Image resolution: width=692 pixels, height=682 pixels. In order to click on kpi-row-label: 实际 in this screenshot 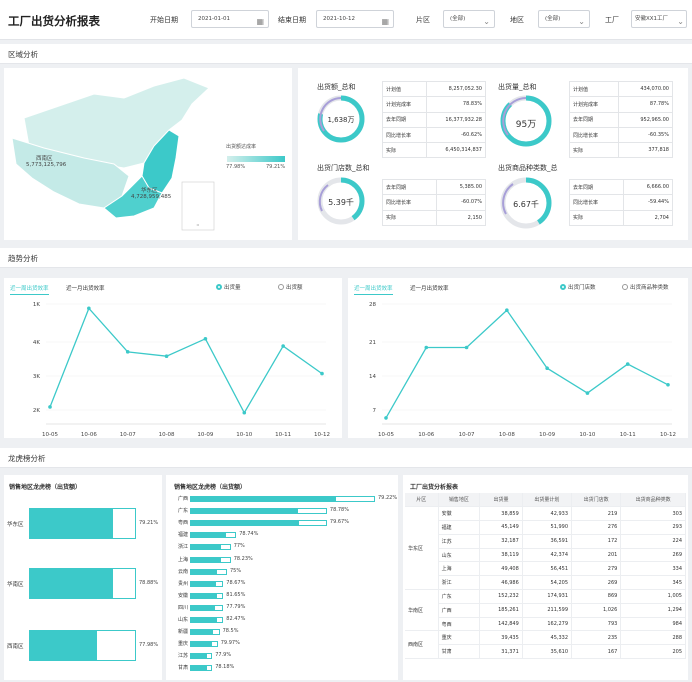, I will do `click(404, 150)`.